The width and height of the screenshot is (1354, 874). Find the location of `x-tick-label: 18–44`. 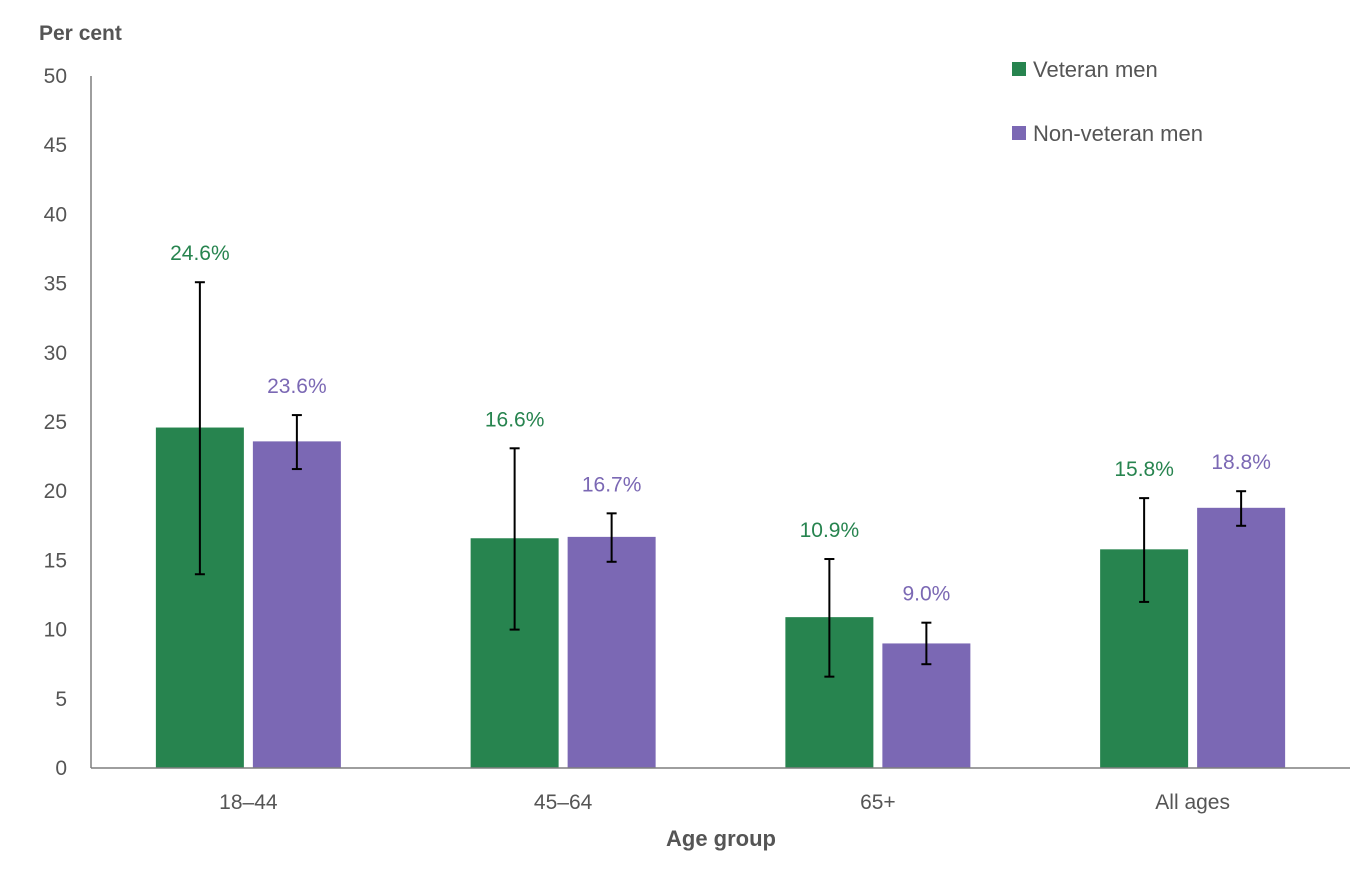

x-tick-label: 18–44 is located at coordinates (248, 802).